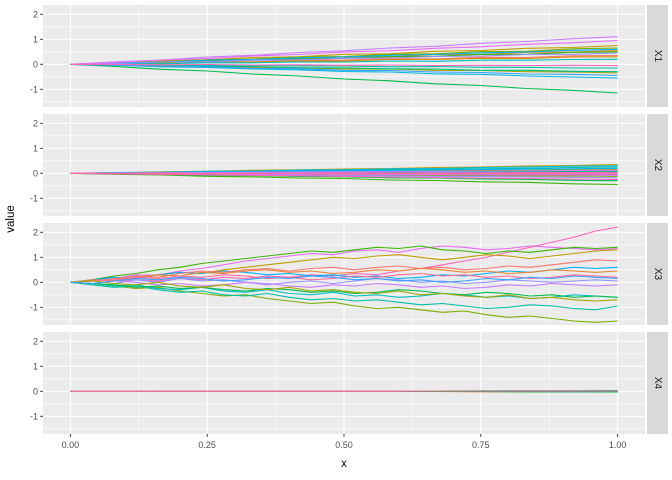  I want to click on x-tick-label: 0.75, so click(481, 445).